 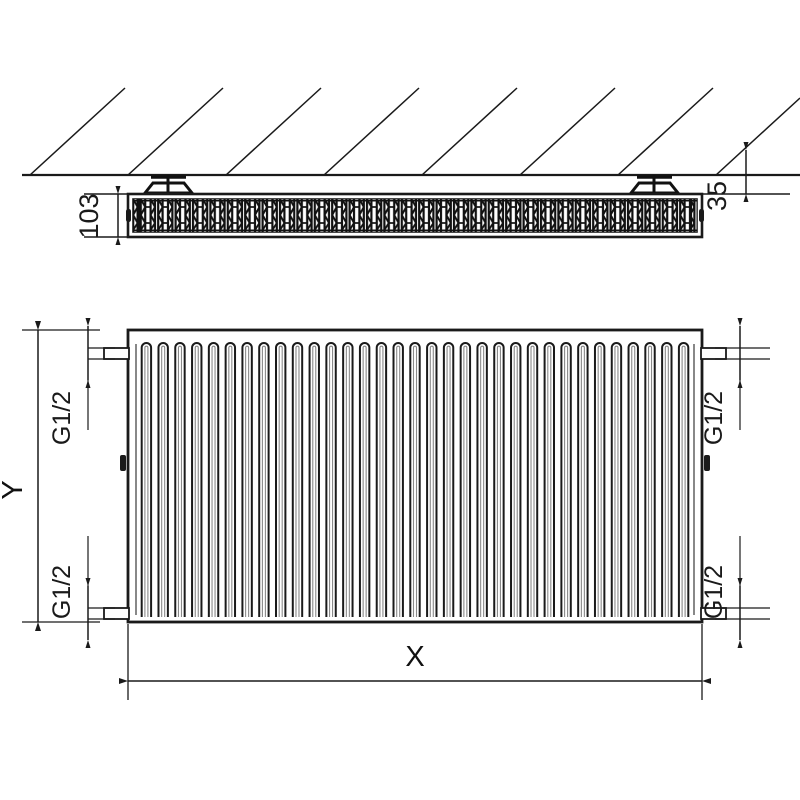 What do you see at coordinates (714, 418) in the screenshot?
I see `port-label-top-right-text: G1/2` at bounding box center [714, 418].